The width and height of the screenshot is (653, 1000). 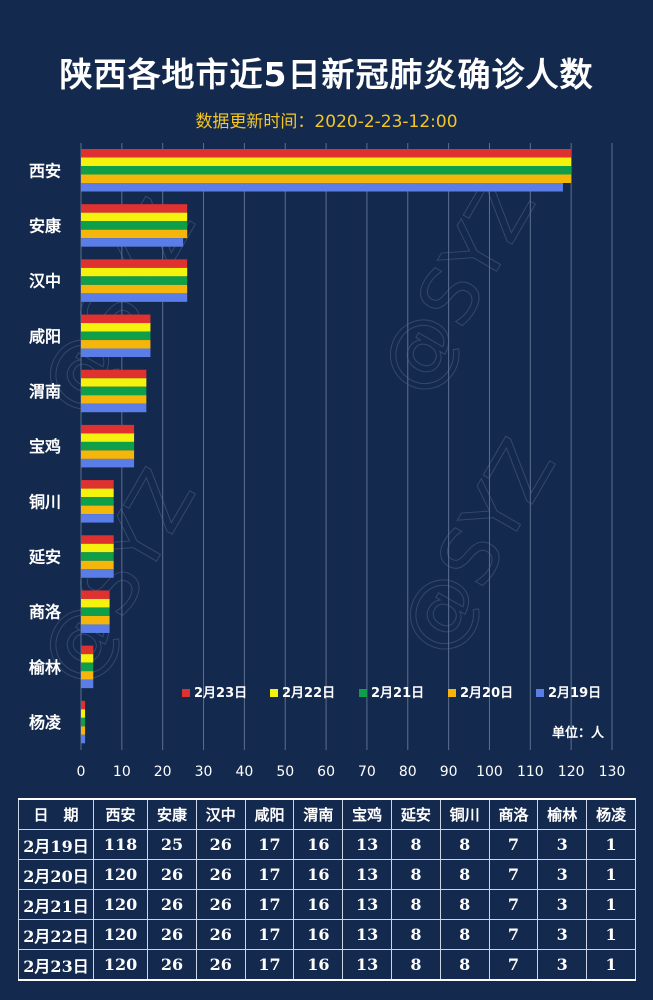 What do you see at coordinates (308, 693) in the screenshot?
I see `legend-label: 2月22日` at bounding box center [308, 693].